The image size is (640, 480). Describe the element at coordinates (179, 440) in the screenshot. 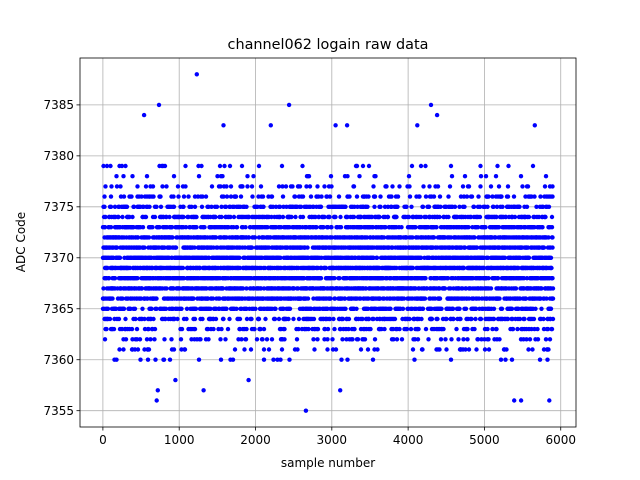

I see `x-tick-label: 1000` at that location.